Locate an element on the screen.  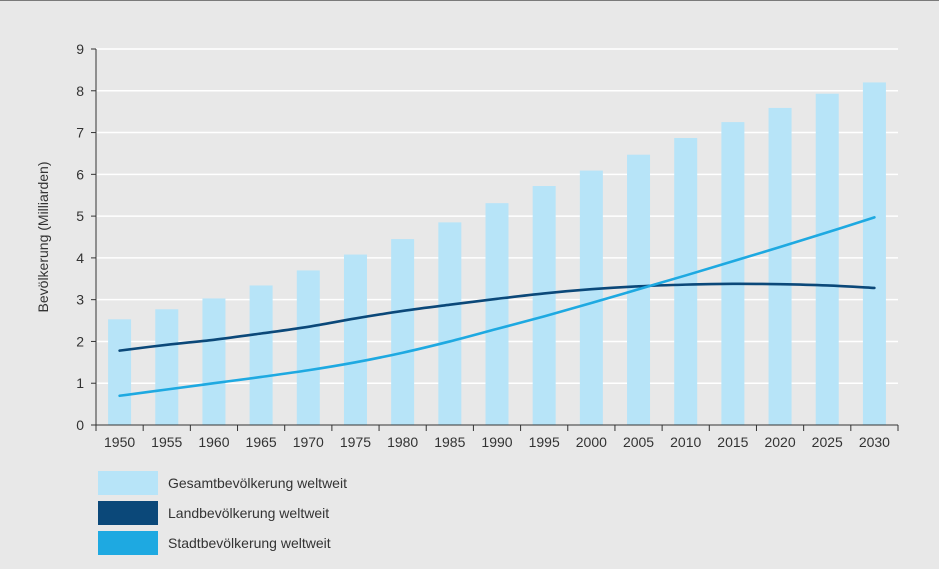
bar-total-1985 is located at coordinates (450, 323).